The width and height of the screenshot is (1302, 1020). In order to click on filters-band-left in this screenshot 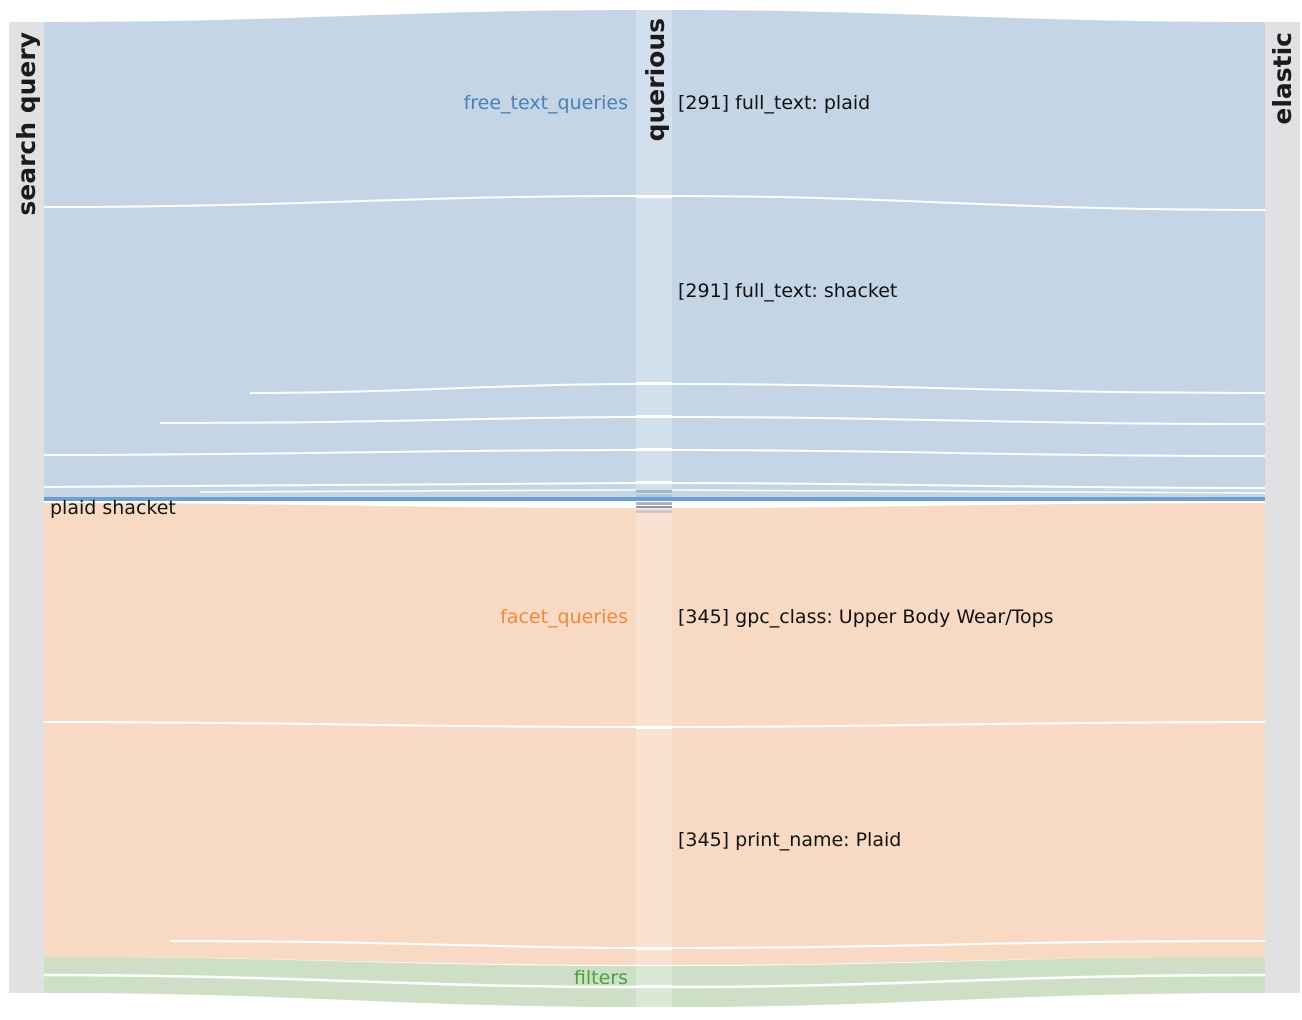, I will do `click(340, 982)`.